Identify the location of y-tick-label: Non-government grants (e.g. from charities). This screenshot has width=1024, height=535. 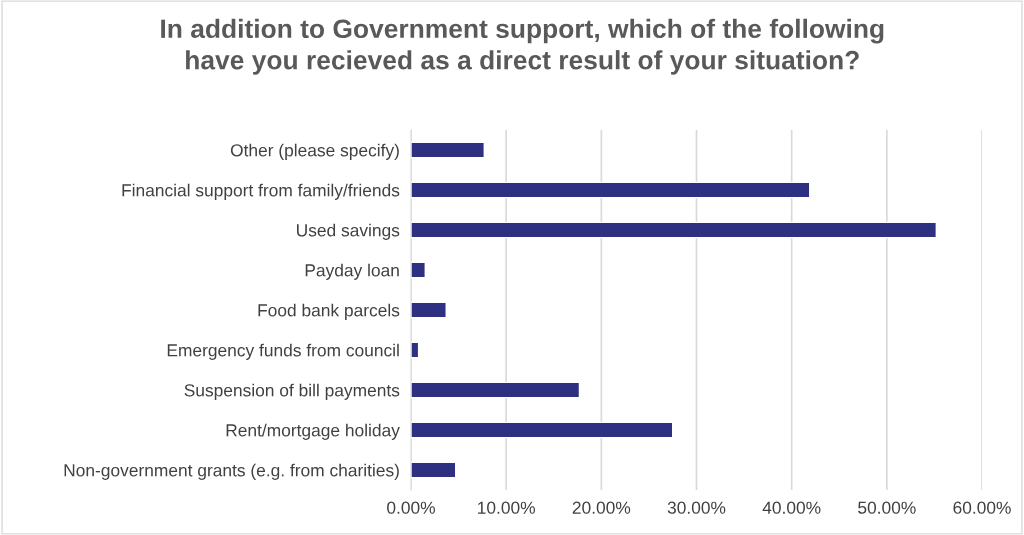
(231, 471).